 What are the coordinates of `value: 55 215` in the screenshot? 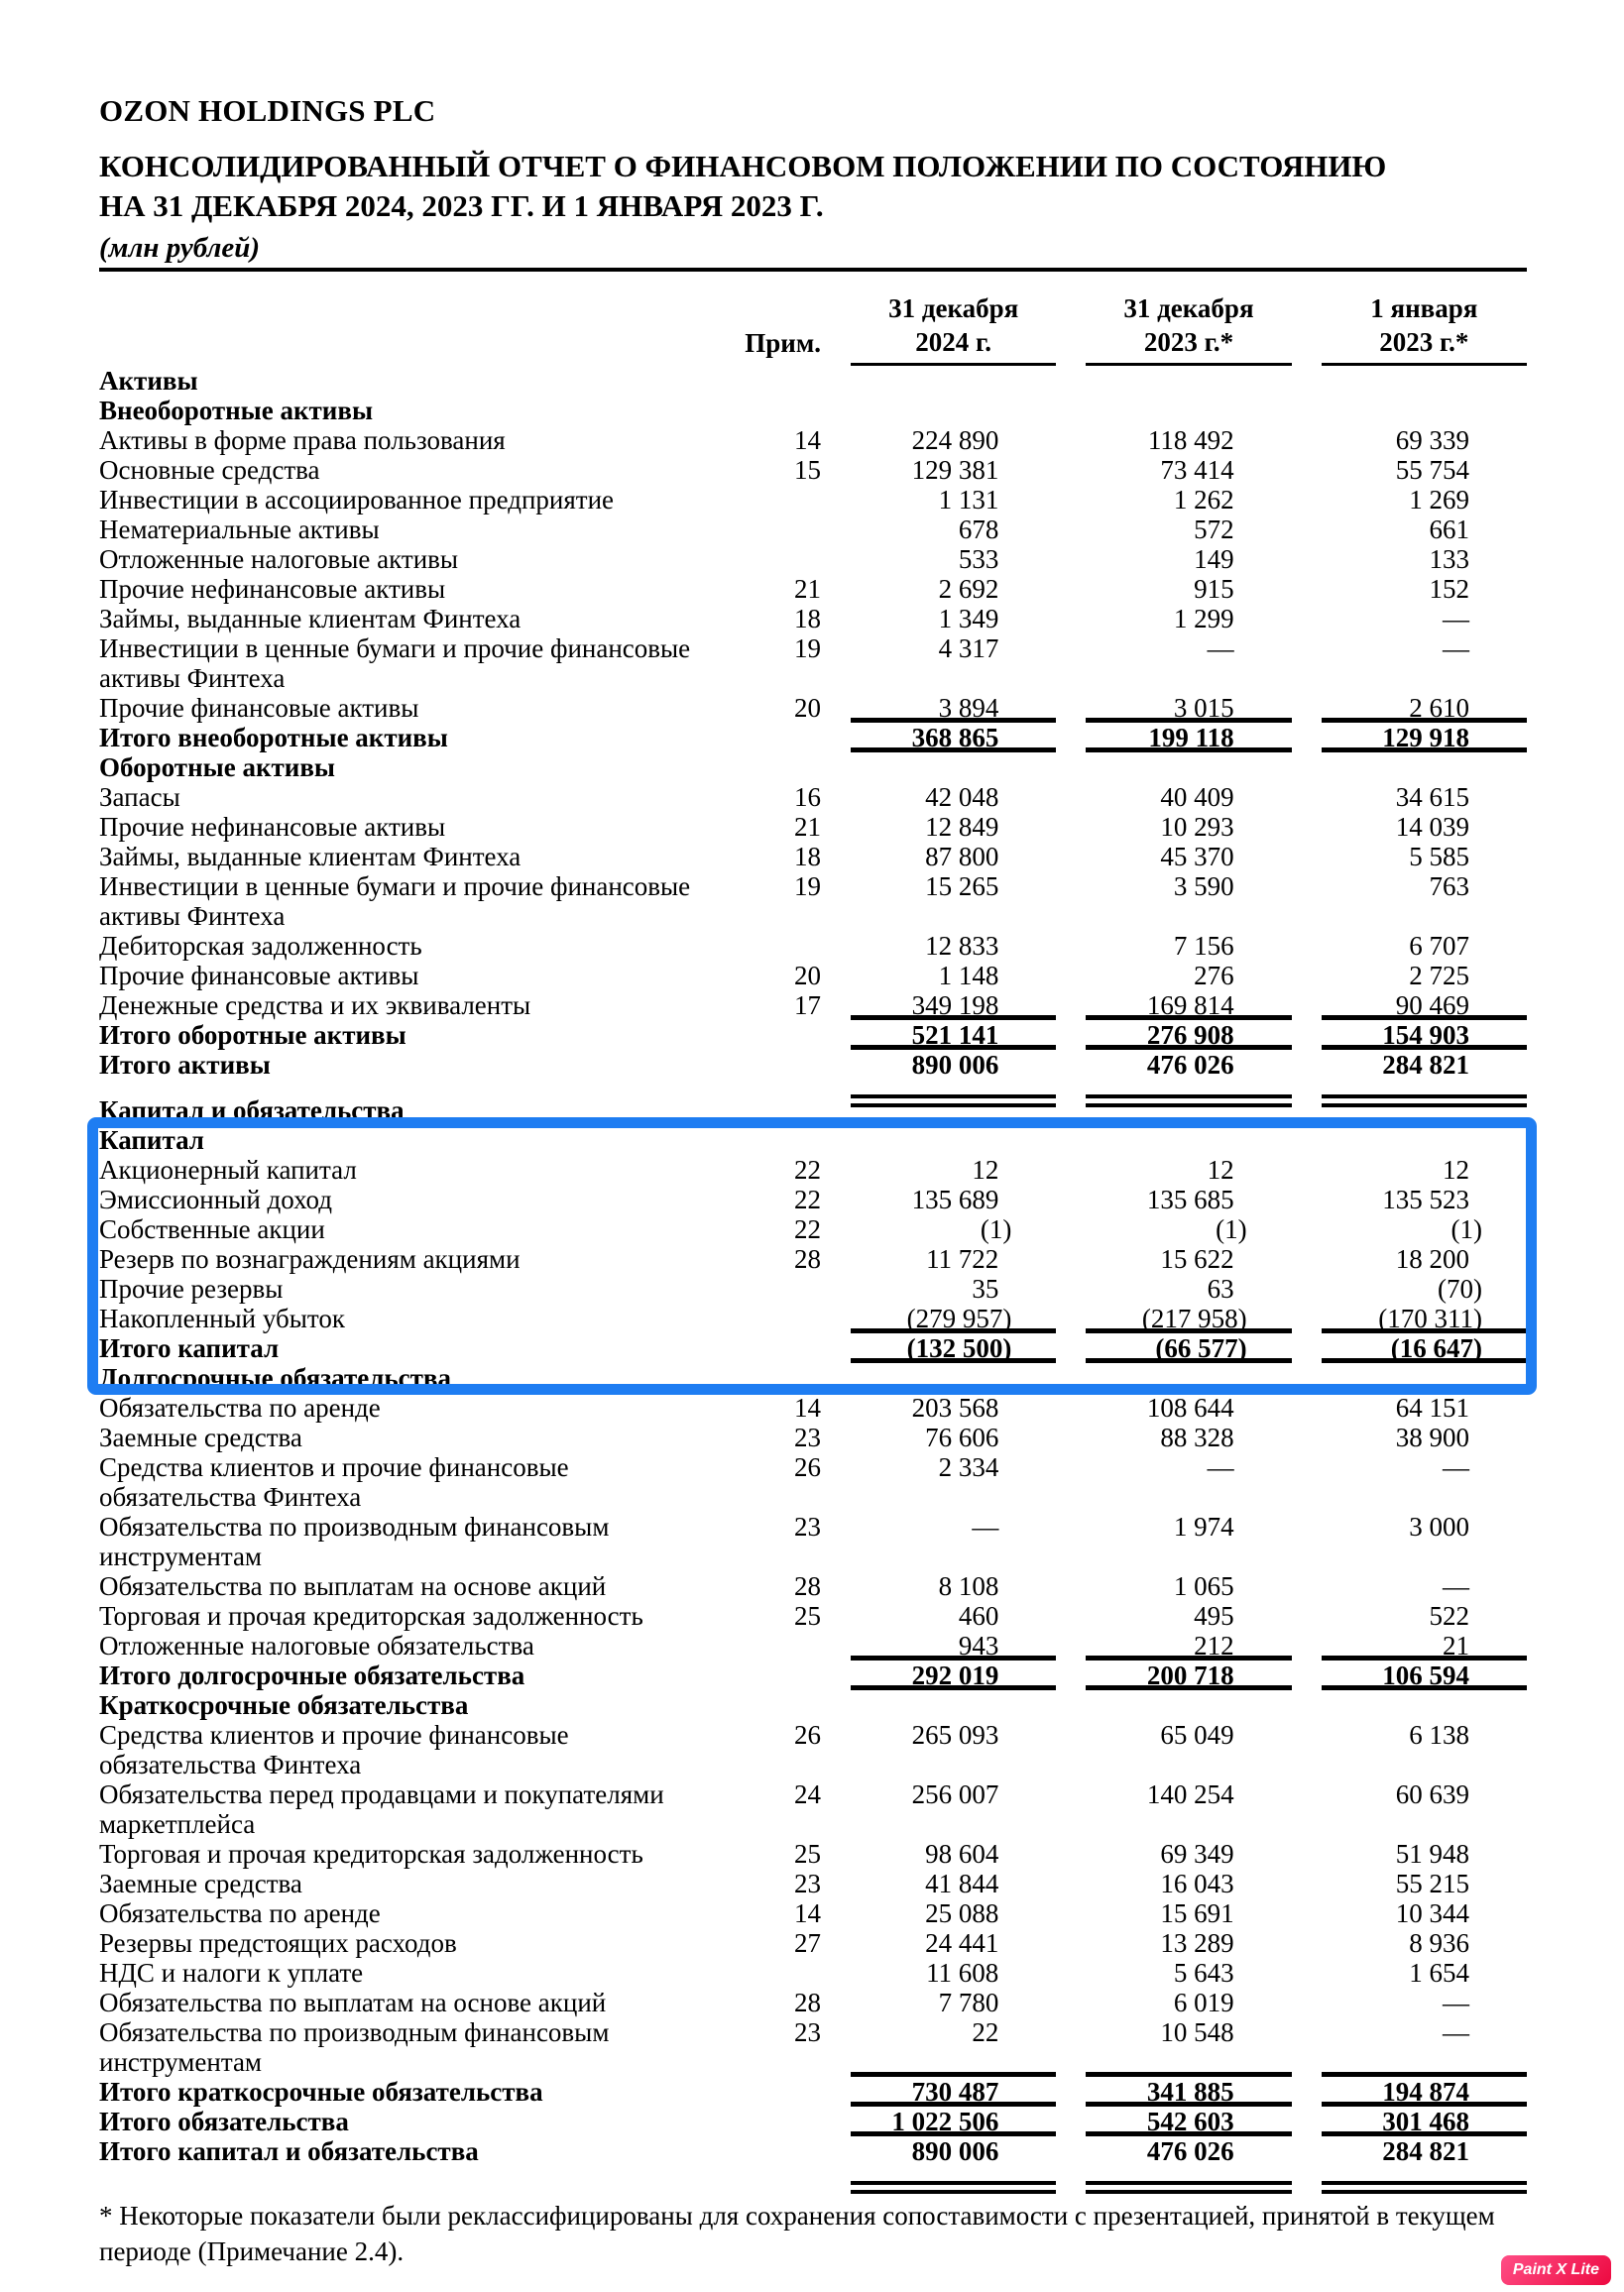 It's located at (1432, 1883).